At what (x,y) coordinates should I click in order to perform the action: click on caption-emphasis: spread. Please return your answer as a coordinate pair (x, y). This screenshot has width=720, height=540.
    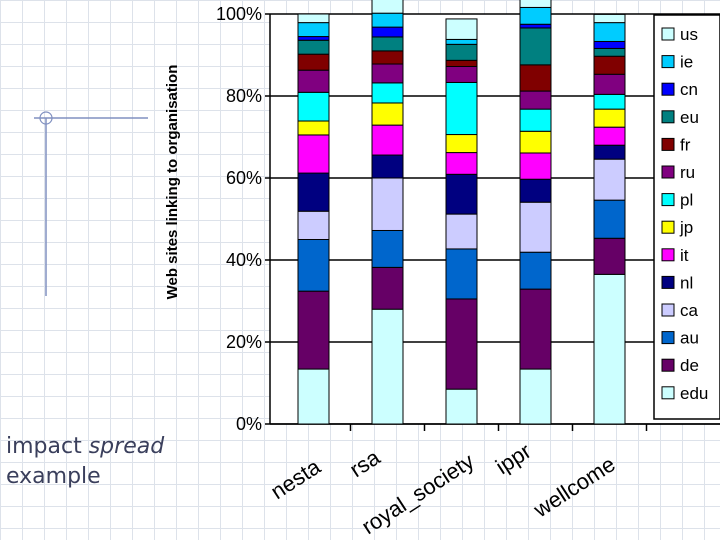
    Looking at the image, I should click on (126, 446).